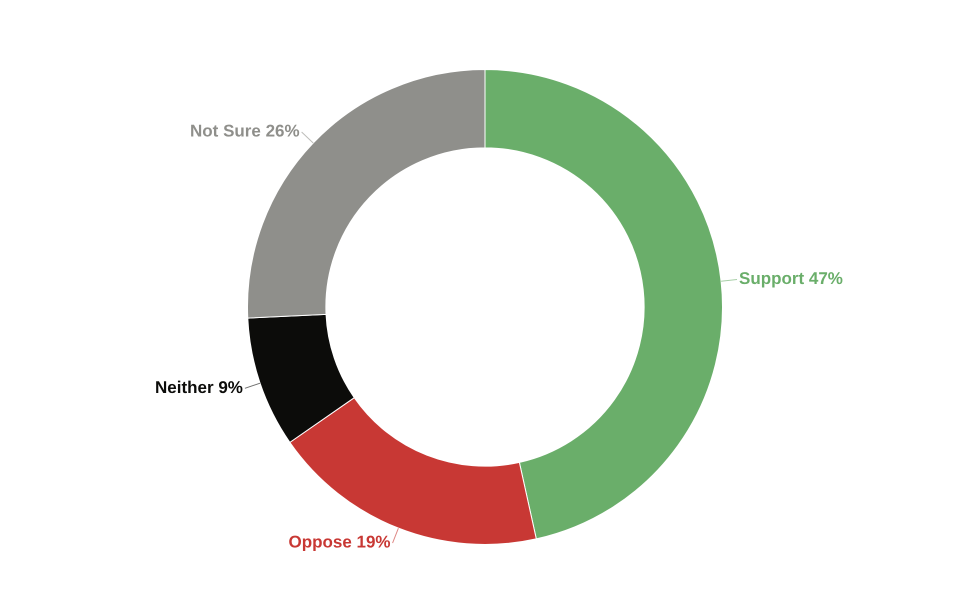  I want to click on slice-label: Not Sure 26%, so click(245, 131).